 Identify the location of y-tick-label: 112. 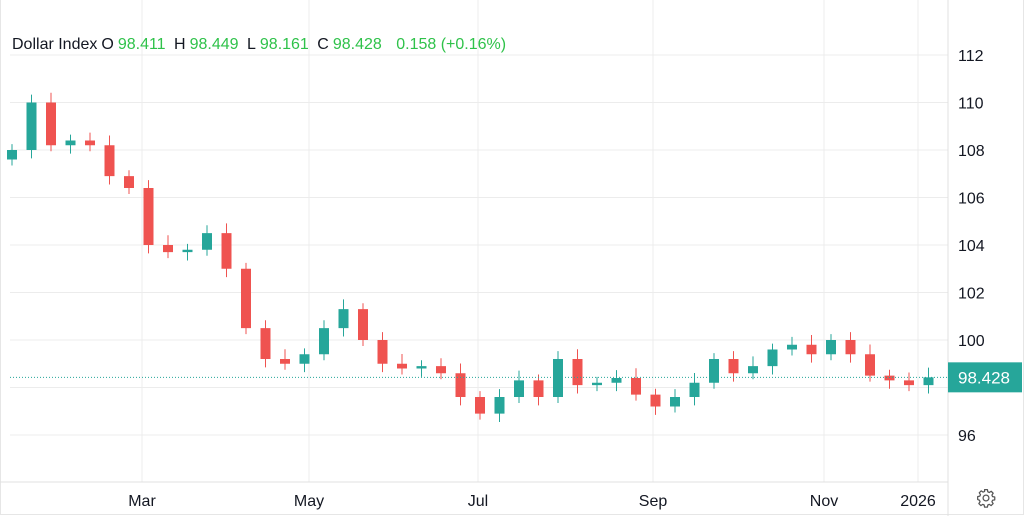
(971, 56).